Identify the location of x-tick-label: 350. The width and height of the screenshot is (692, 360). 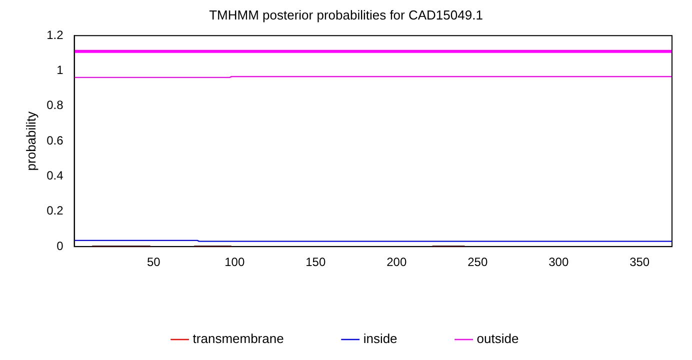
(640, 262).